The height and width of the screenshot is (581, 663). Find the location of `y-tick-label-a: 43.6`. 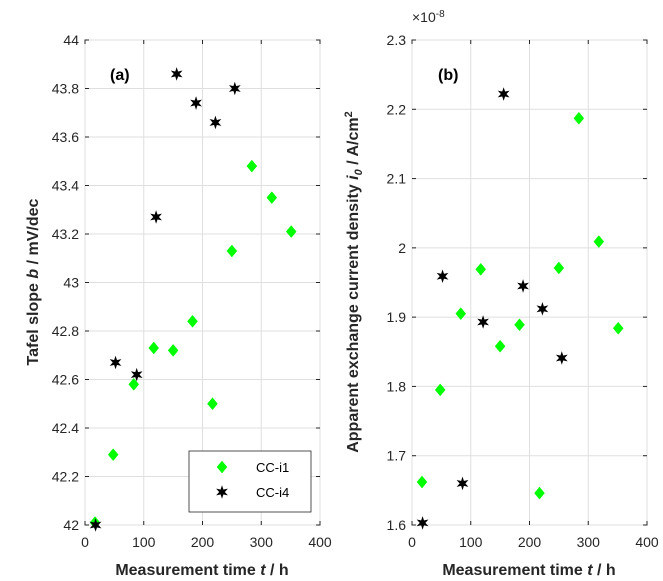

y-tick-label-a: 43.6 is located at coordinates (65, 137).